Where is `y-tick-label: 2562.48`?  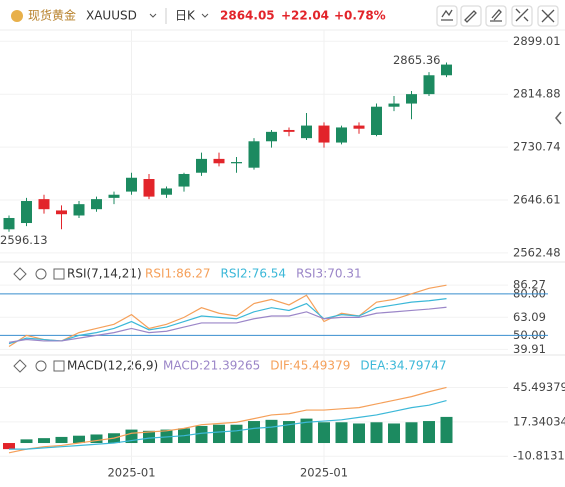 y-tick-label: 2562.48 is located at coordinates (537, 252).